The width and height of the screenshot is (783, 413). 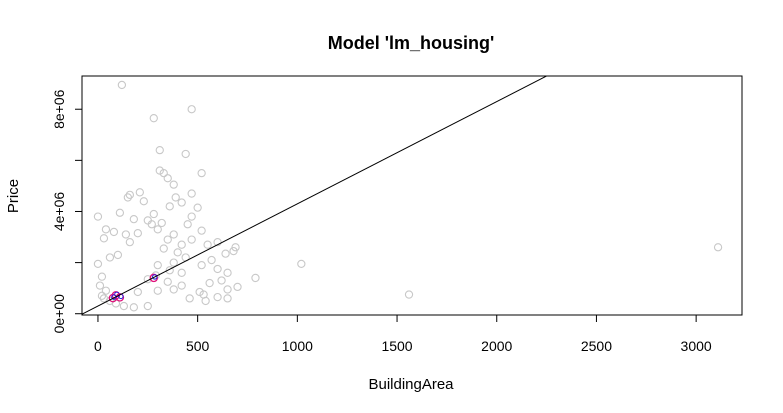 I want to click on y-tick-label: 0e+00, so click(x=59, y=314).